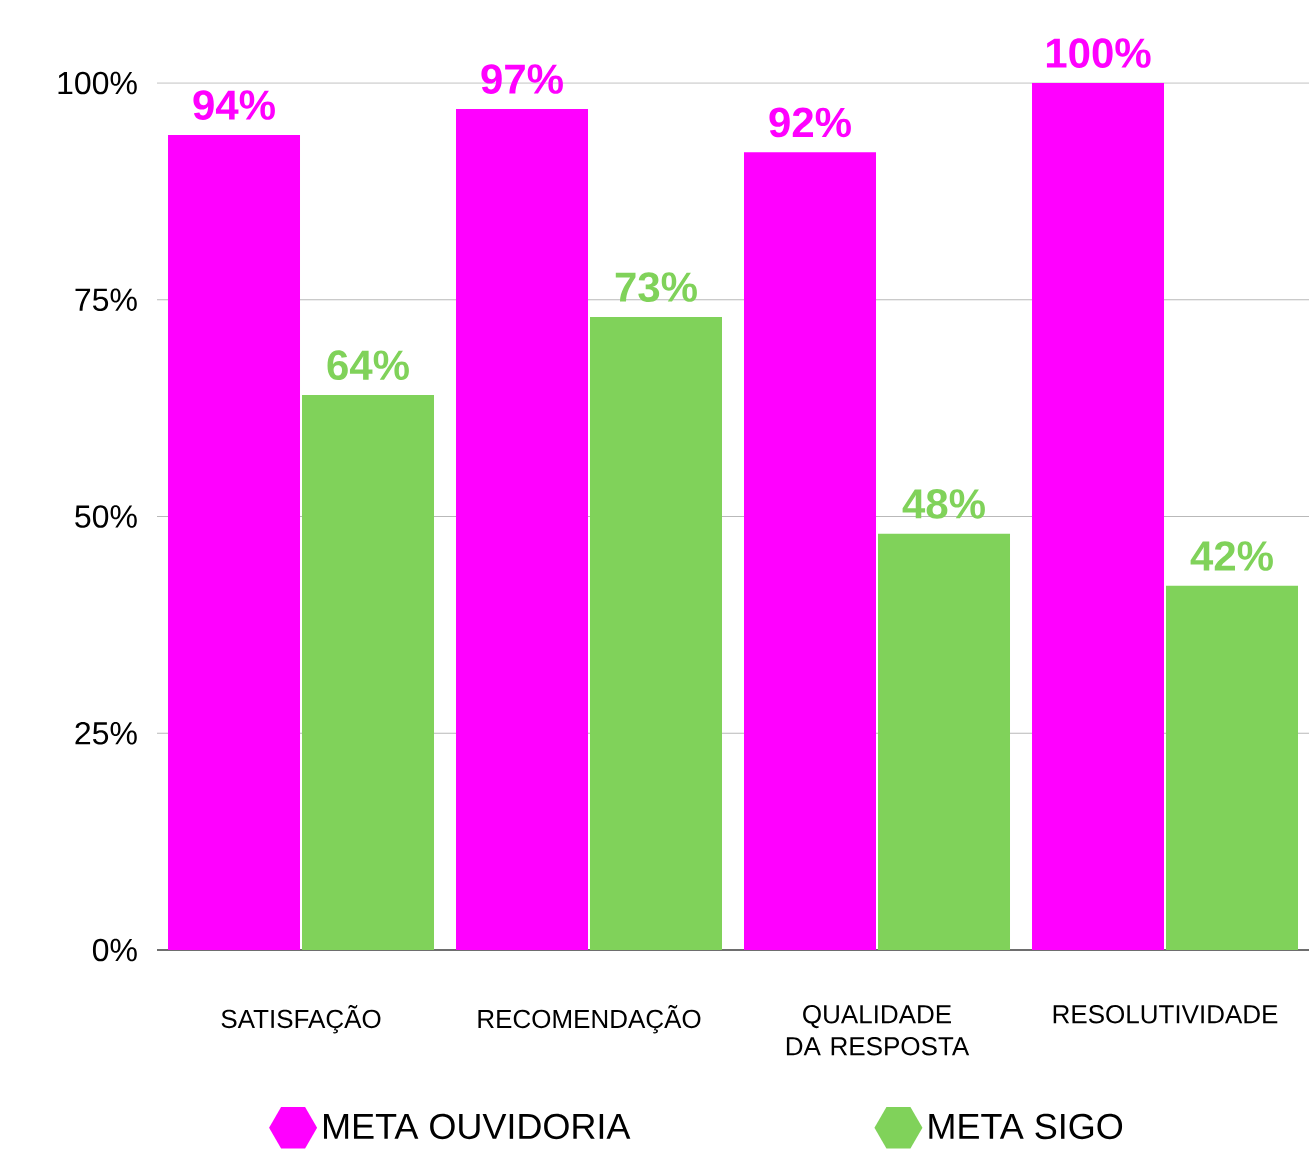 The image size is (1310, 1158). Describe the element at coordinates (943, 504) in the screenshot. I see `data-label: 48%` at that location.